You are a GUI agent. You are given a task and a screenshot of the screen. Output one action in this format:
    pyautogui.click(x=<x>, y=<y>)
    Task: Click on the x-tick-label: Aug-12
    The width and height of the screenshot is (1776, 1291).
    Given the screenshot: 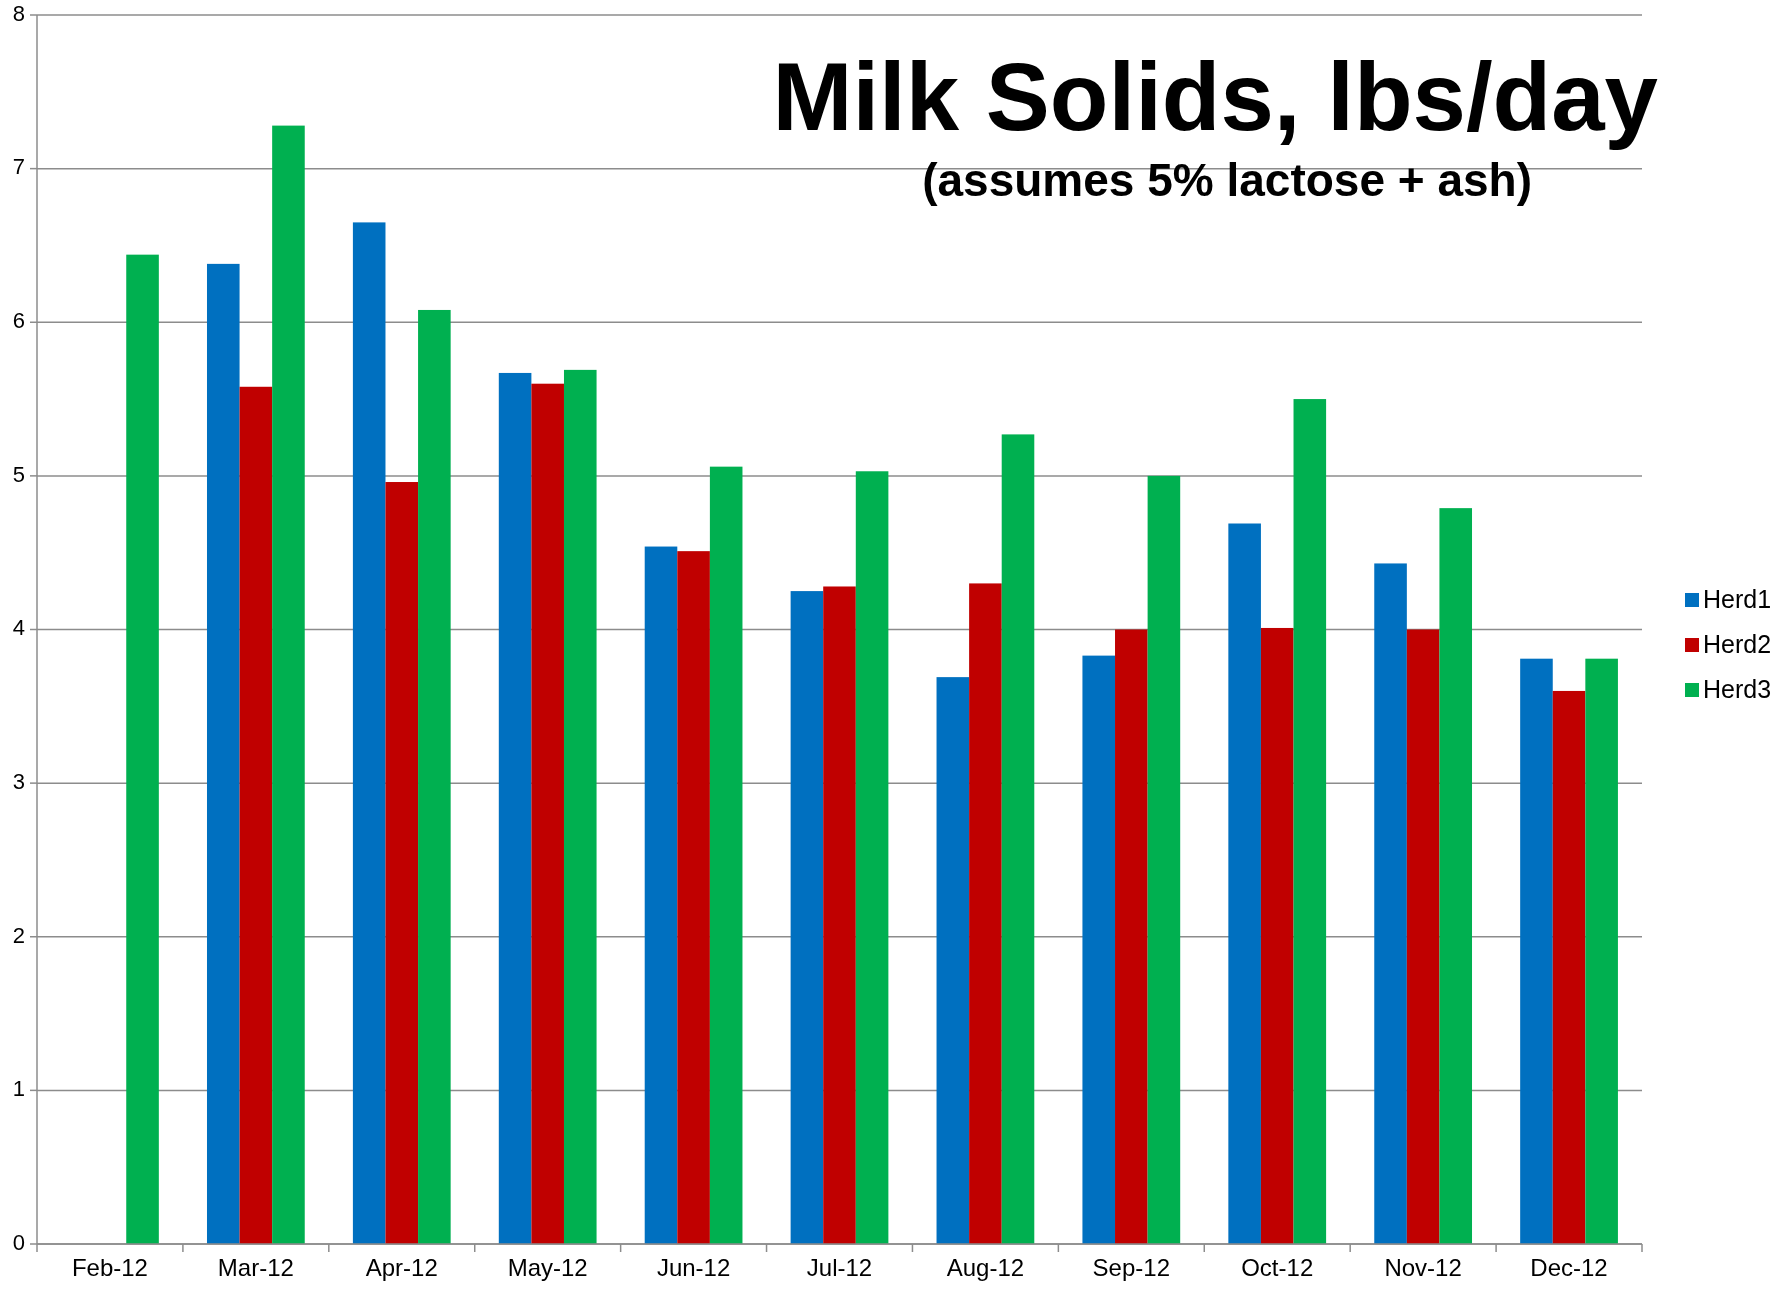 What is the action you would take?
    pyautogui.click(x=985, y=1267)
    